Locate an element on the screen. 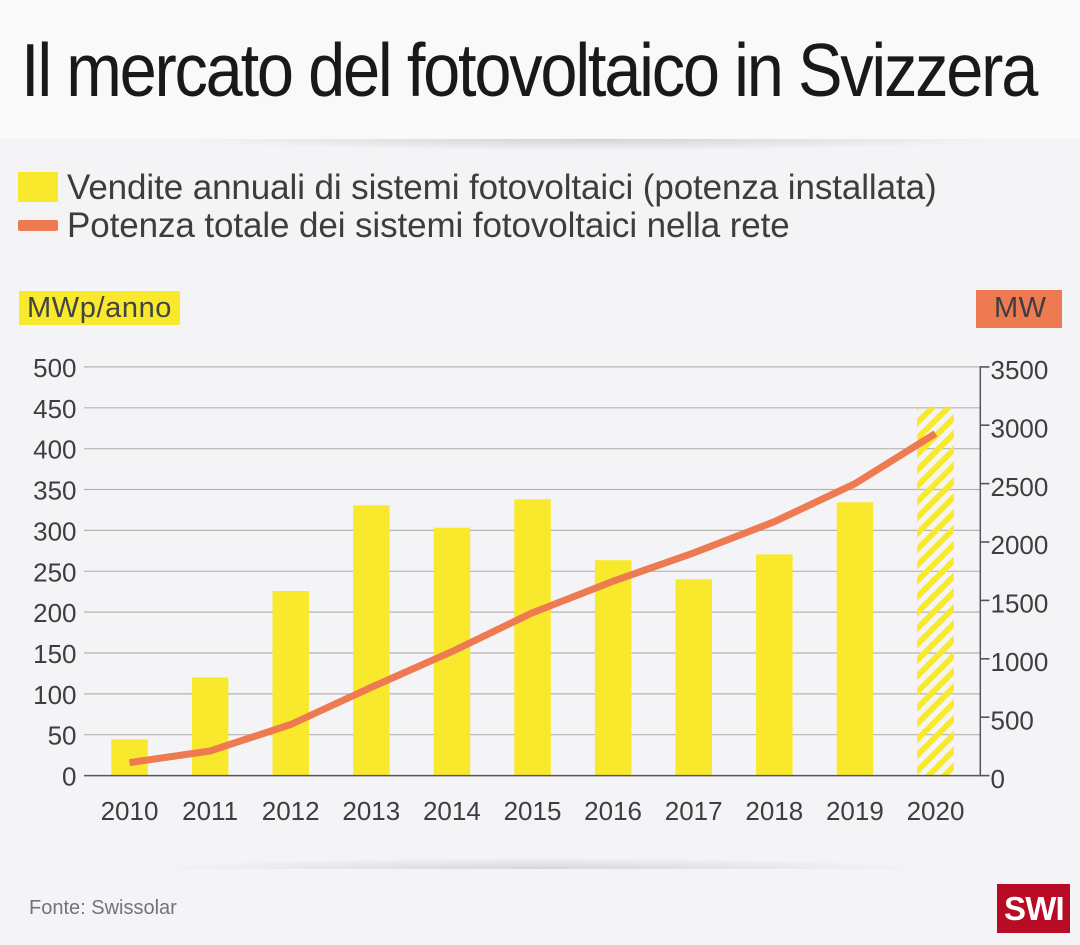 The width and height of the screenshot is (1080, 945). svg-text: 2000 is located at coordinates (1020, 545).